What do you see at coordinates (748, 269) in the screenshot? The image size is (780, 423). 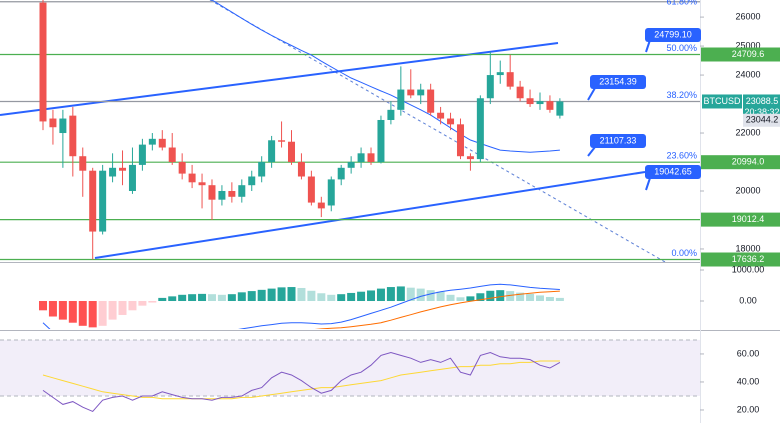 I see `y-tick-label: 1000.00` at bounding box center [748, 269].